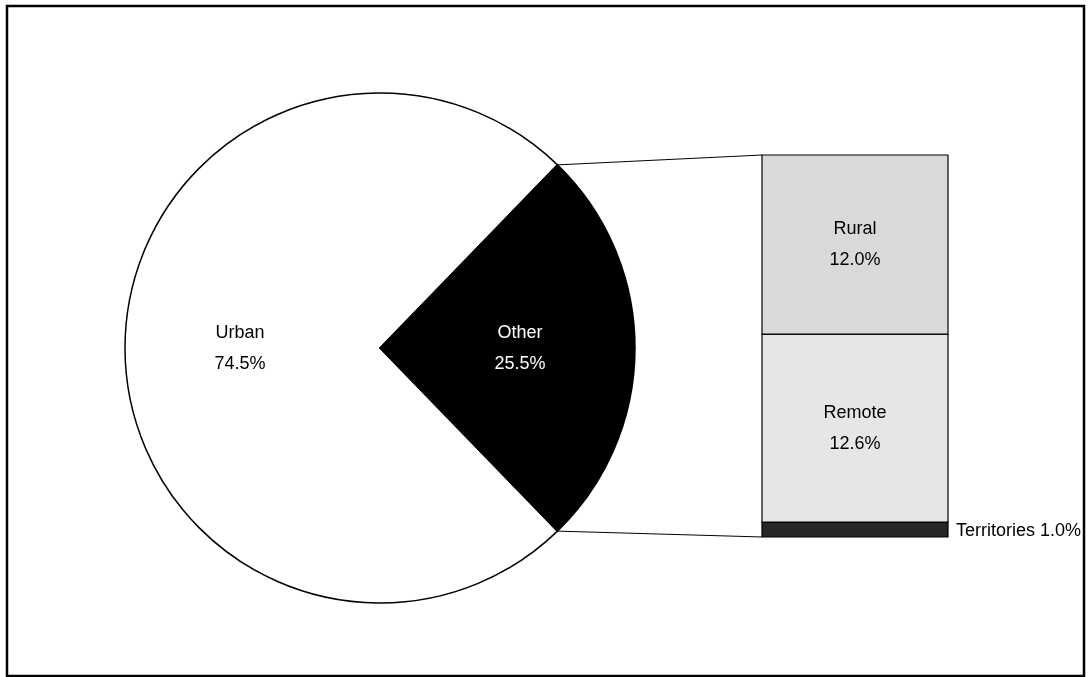 The width and height of the screenshot is (1092, 677). Describe the element at coordinates (855, 442) in the screenshot. I see `data-label: 12.6%` at that location.